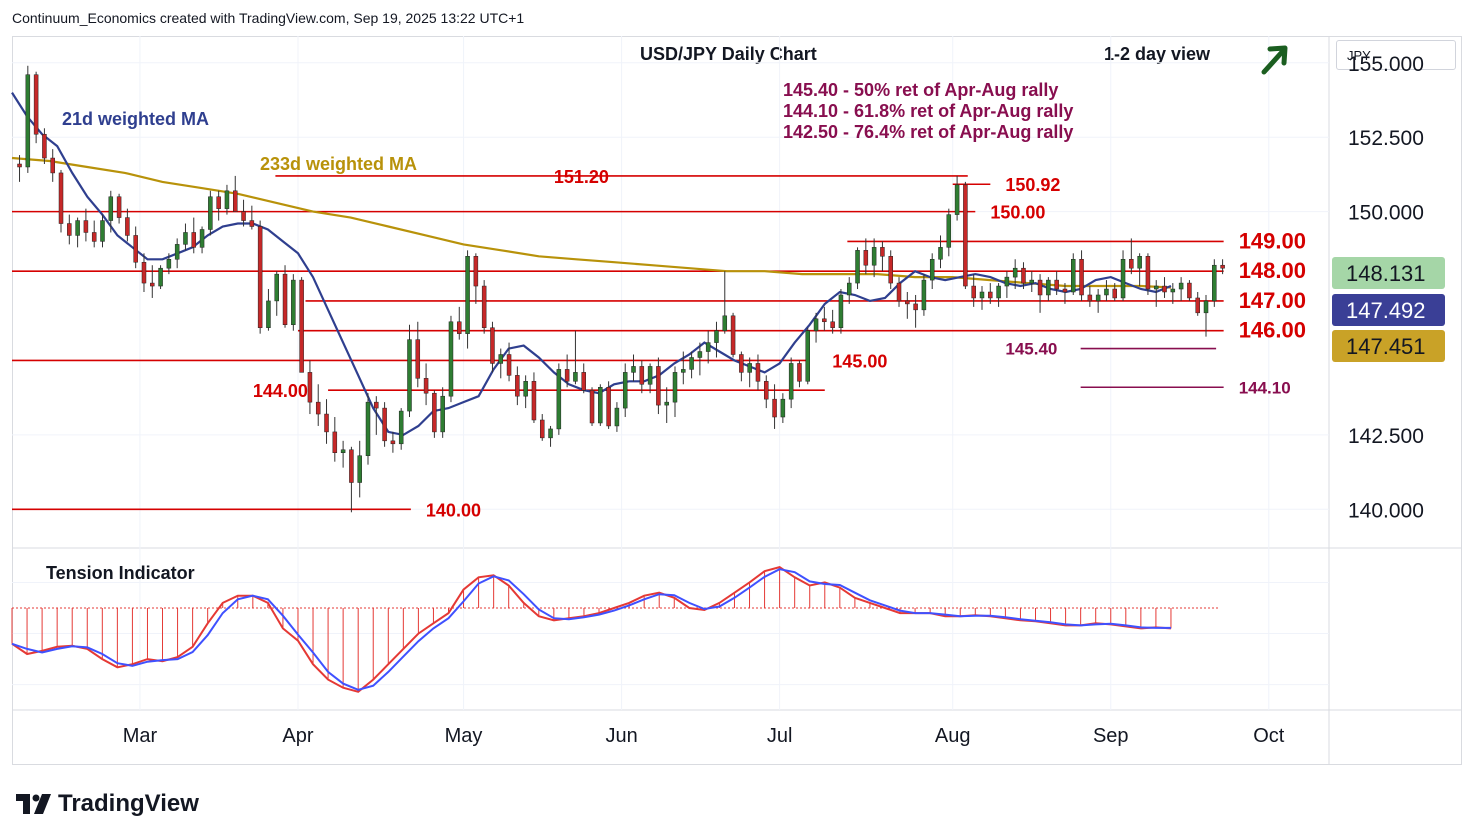  I want to click on tradingview-logo: TradingView, so click(107, 804).